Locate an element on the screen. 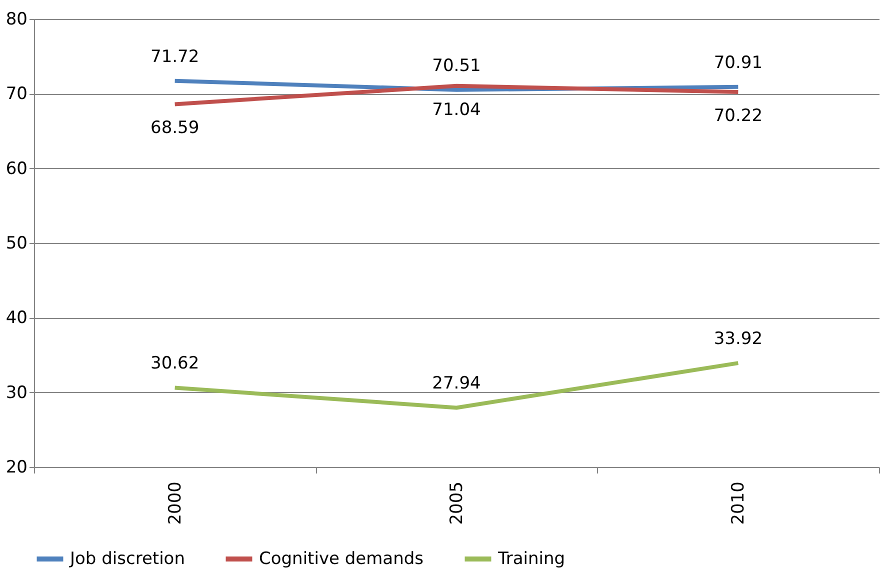 The height and width of the screenshot is (574, 885). y-tick-label: 30 is located at coordinates (17, 392).